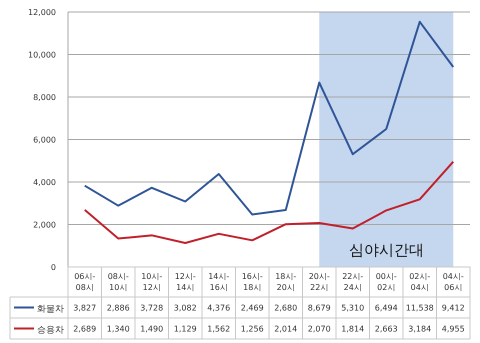 The image size is (480, 343). Describe the element at coordinates (453, 329) in the screenshot. I see `data-label: 4,955` at that location.